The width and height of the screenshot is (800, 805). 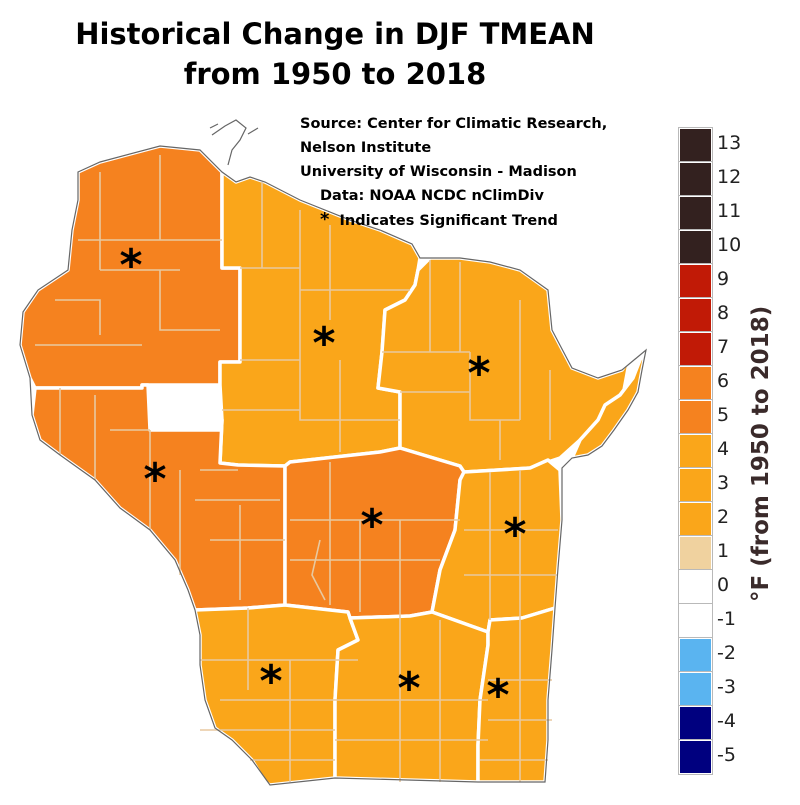 I want to click on legend-label: -4, so click(x=726, y=721).